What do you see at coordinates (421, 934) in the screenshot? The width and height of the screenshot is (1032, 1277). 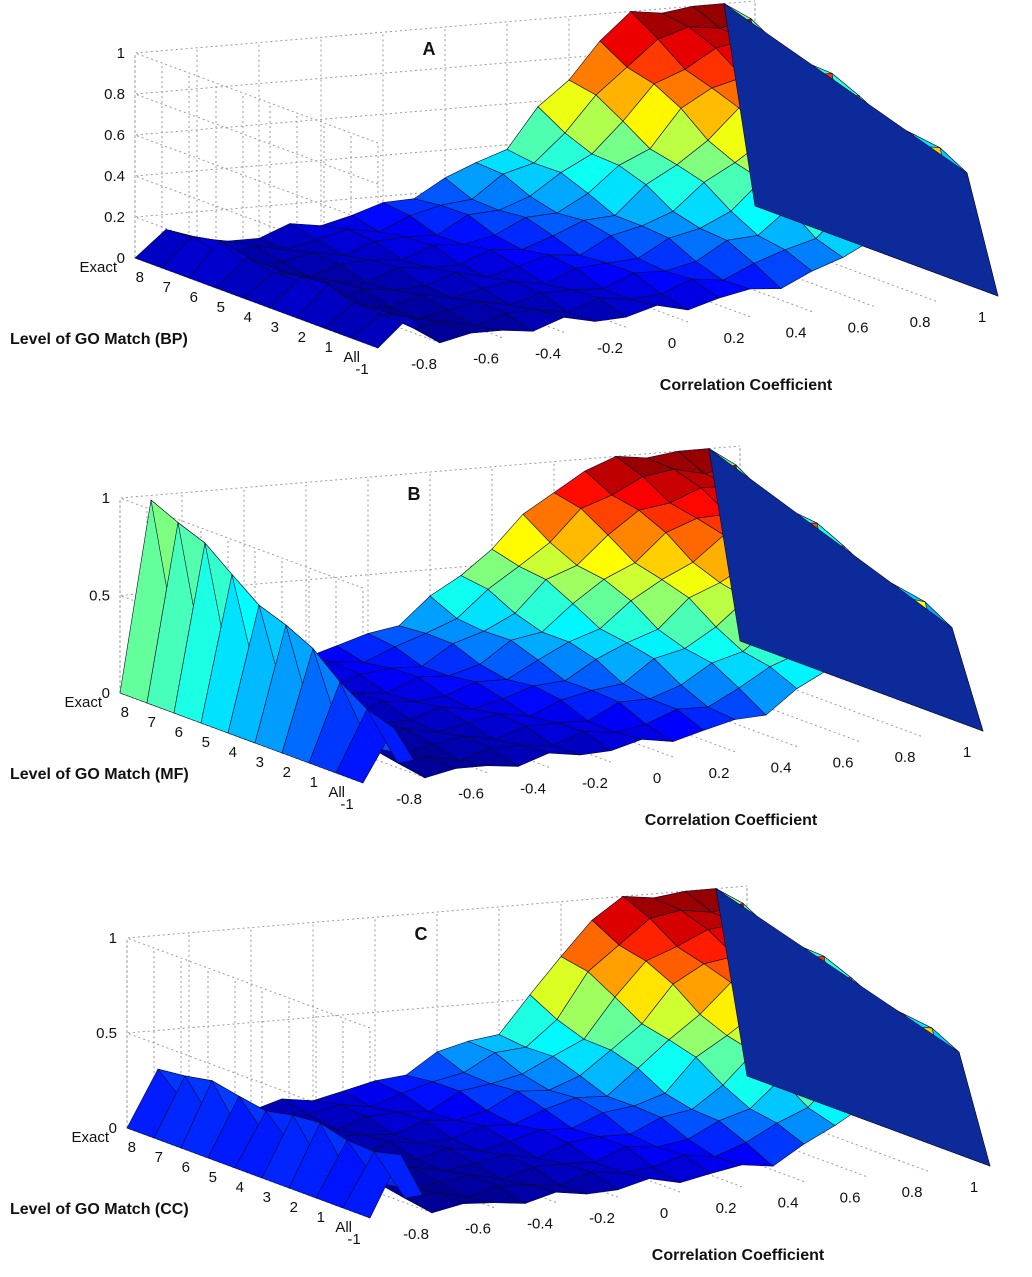 I see `panel-label: C` at bounding box center [421, 934].